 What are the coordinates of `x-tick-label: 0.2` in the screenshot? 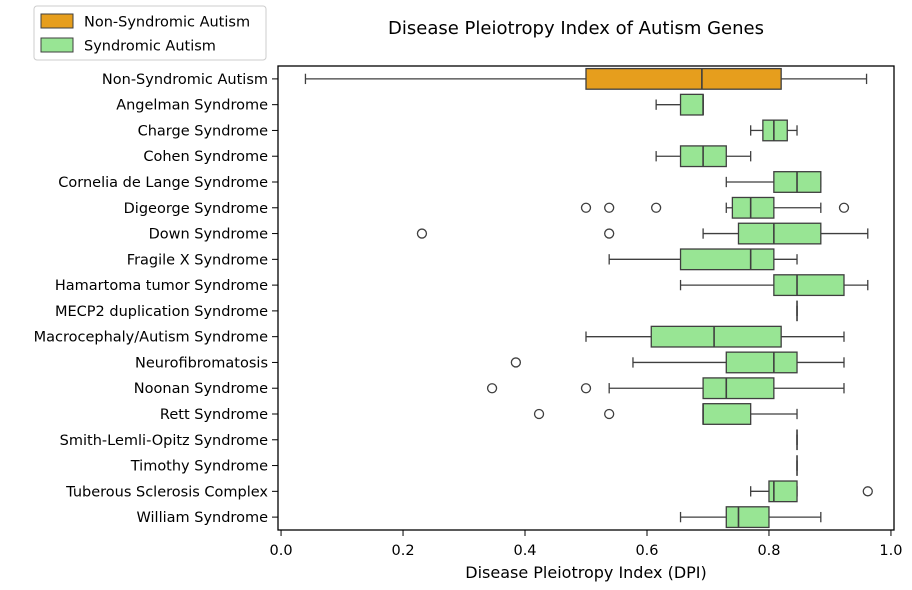 It's located at (402, 551).